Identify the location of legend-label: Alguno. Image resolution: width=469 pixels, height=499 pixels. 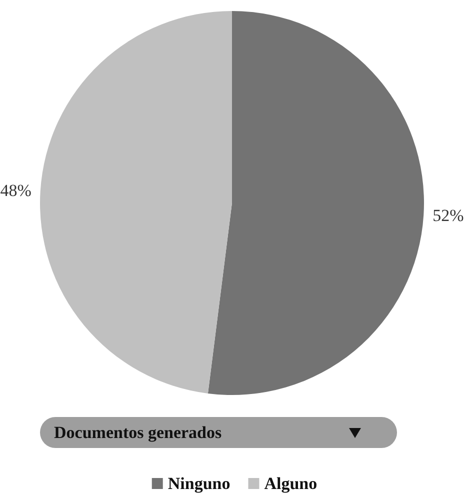
(291, 483).